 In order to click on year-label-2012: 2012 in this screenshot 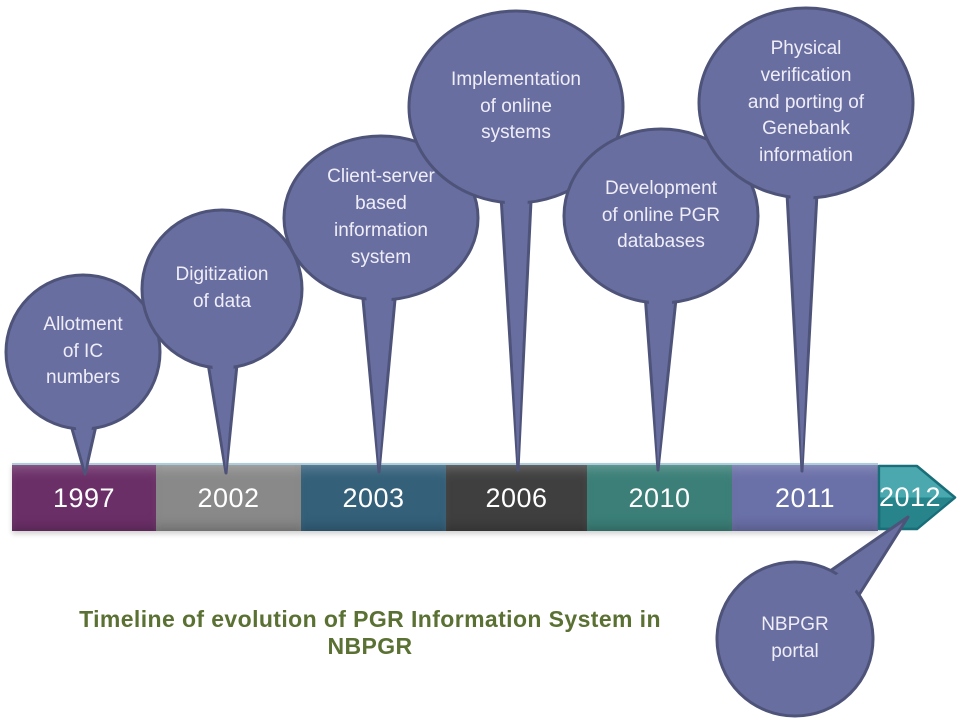, I will do `click(910, 497)`.